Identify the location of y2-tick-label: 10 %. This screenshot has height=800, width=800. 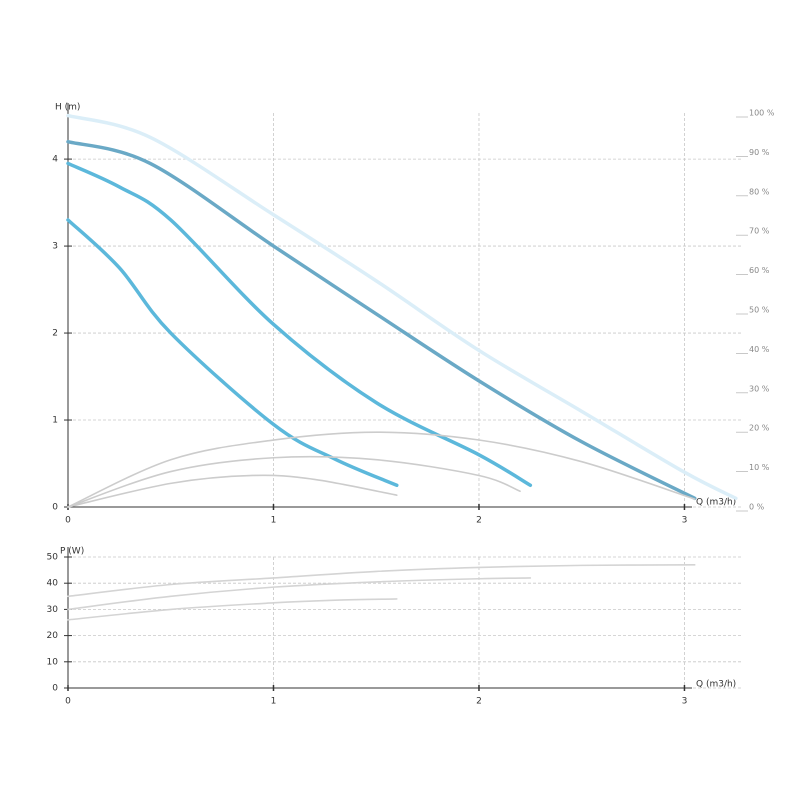
(759, 467).